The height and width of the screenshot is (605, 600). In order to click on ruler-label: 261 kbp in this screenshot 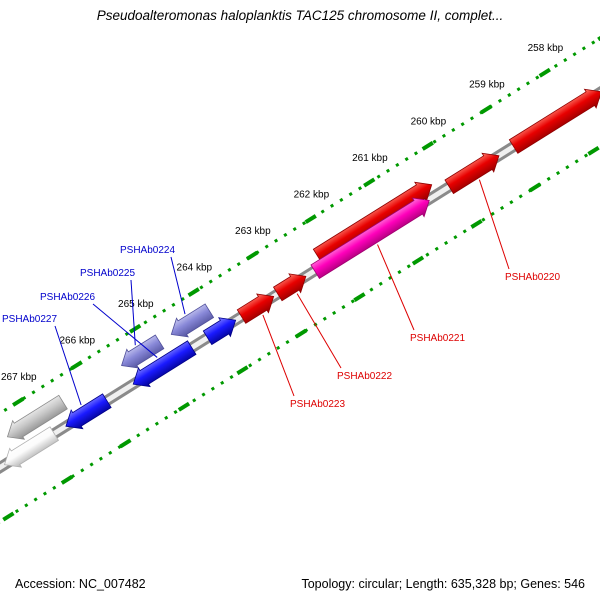, I will do `click(370, 158)`.